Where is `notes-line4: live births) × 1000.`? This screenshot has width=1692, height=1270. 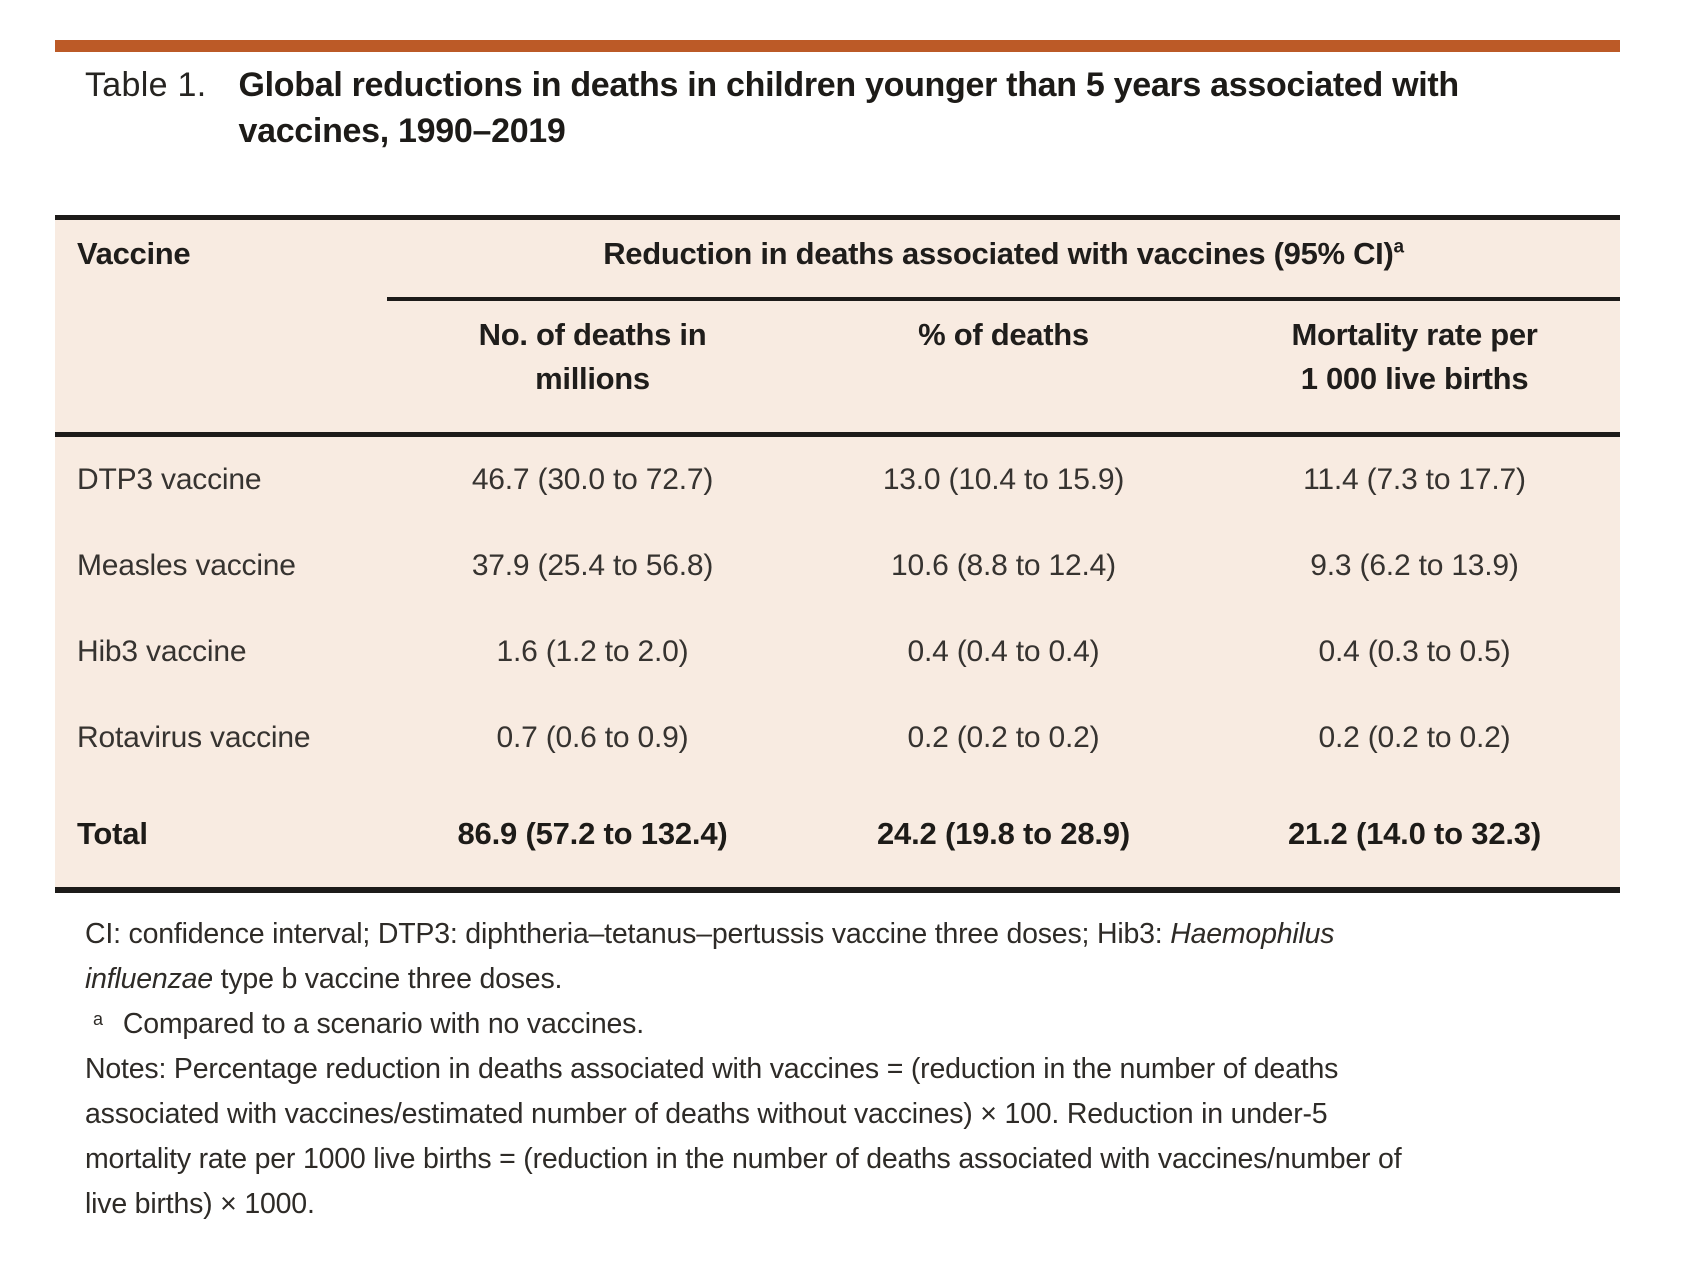
notes-line4: live births) × 1000. is located at coordinates (200, 1204).